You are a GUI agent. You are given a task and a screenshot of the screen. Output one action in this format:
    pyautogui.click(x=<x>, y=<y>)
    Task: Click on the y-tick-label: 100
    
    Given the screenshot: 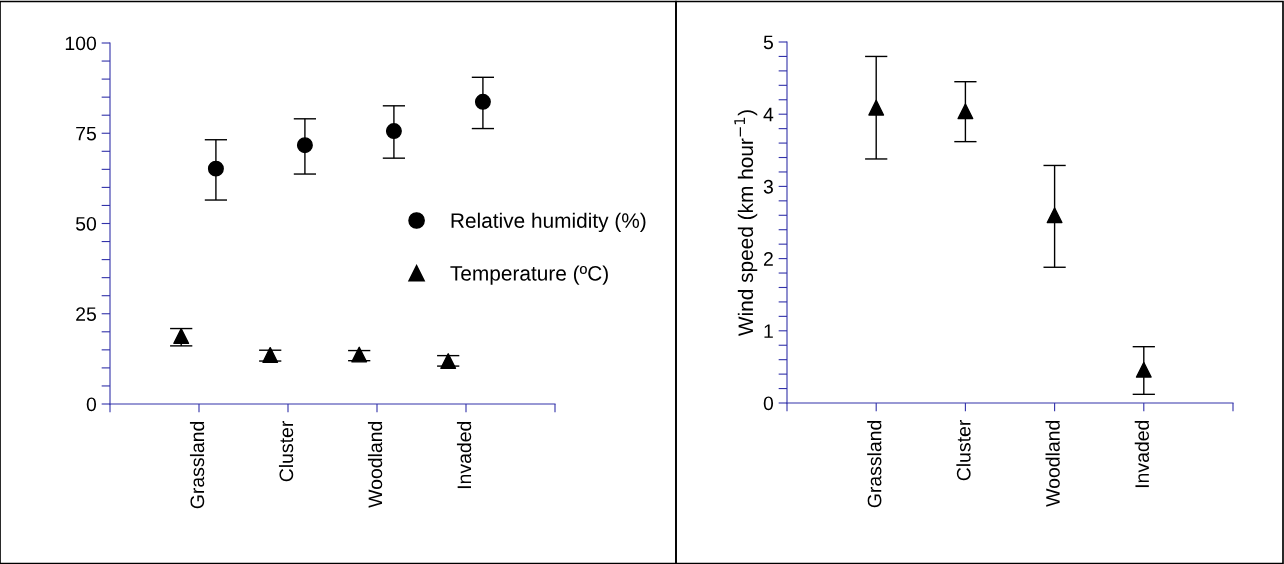 What is the action you would take?
    pyautogui.click(x=81, y=43)
    